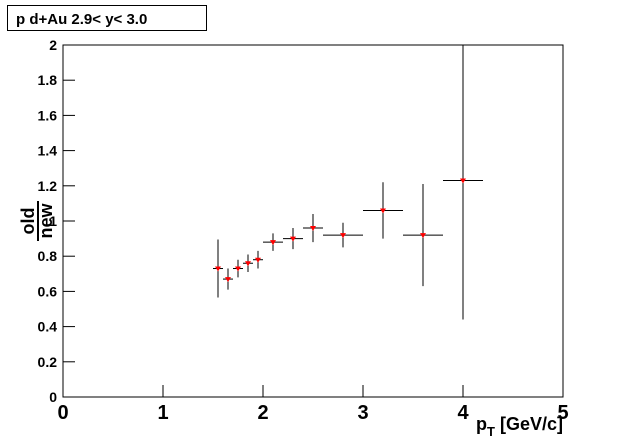 This screenshot has width=626, height=442. What do you see at coordinates (53, 221) in the screenshot?
I see `y-tick-label: 1` at bounding box center [53, 221].